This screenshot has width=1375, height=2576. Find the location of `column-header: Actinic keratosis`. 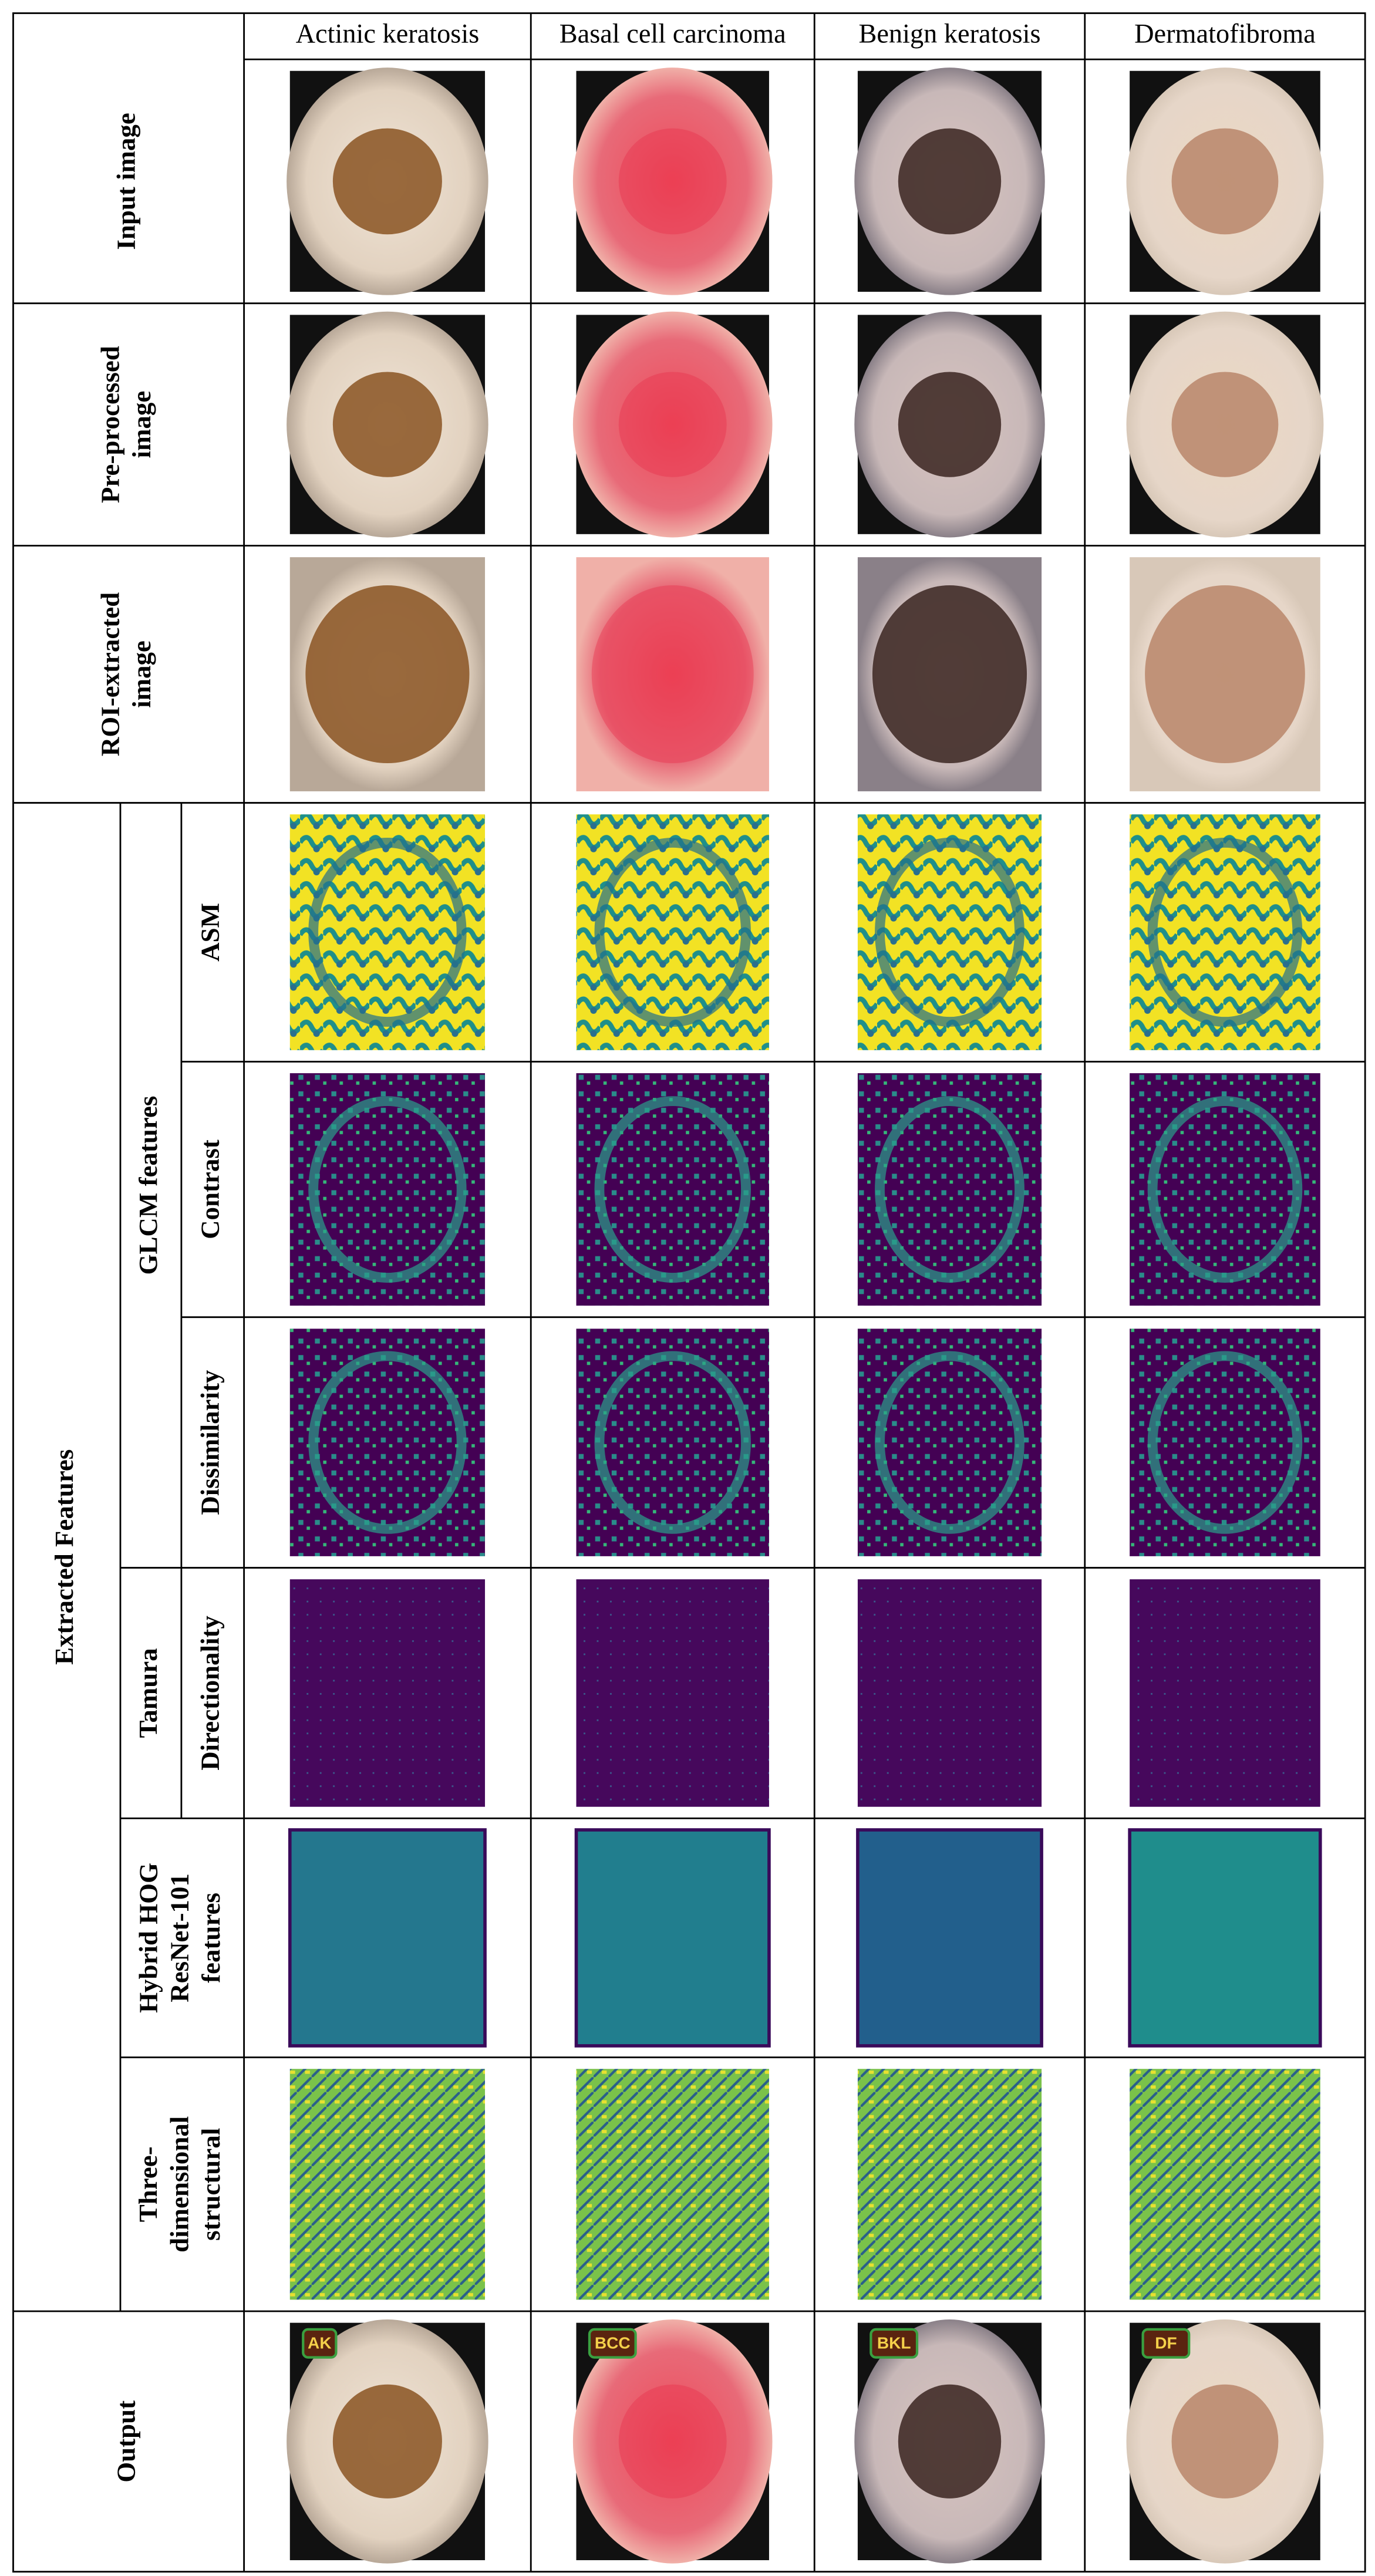

column-header: Actinic keratosis is located at coordinates (388, 34).